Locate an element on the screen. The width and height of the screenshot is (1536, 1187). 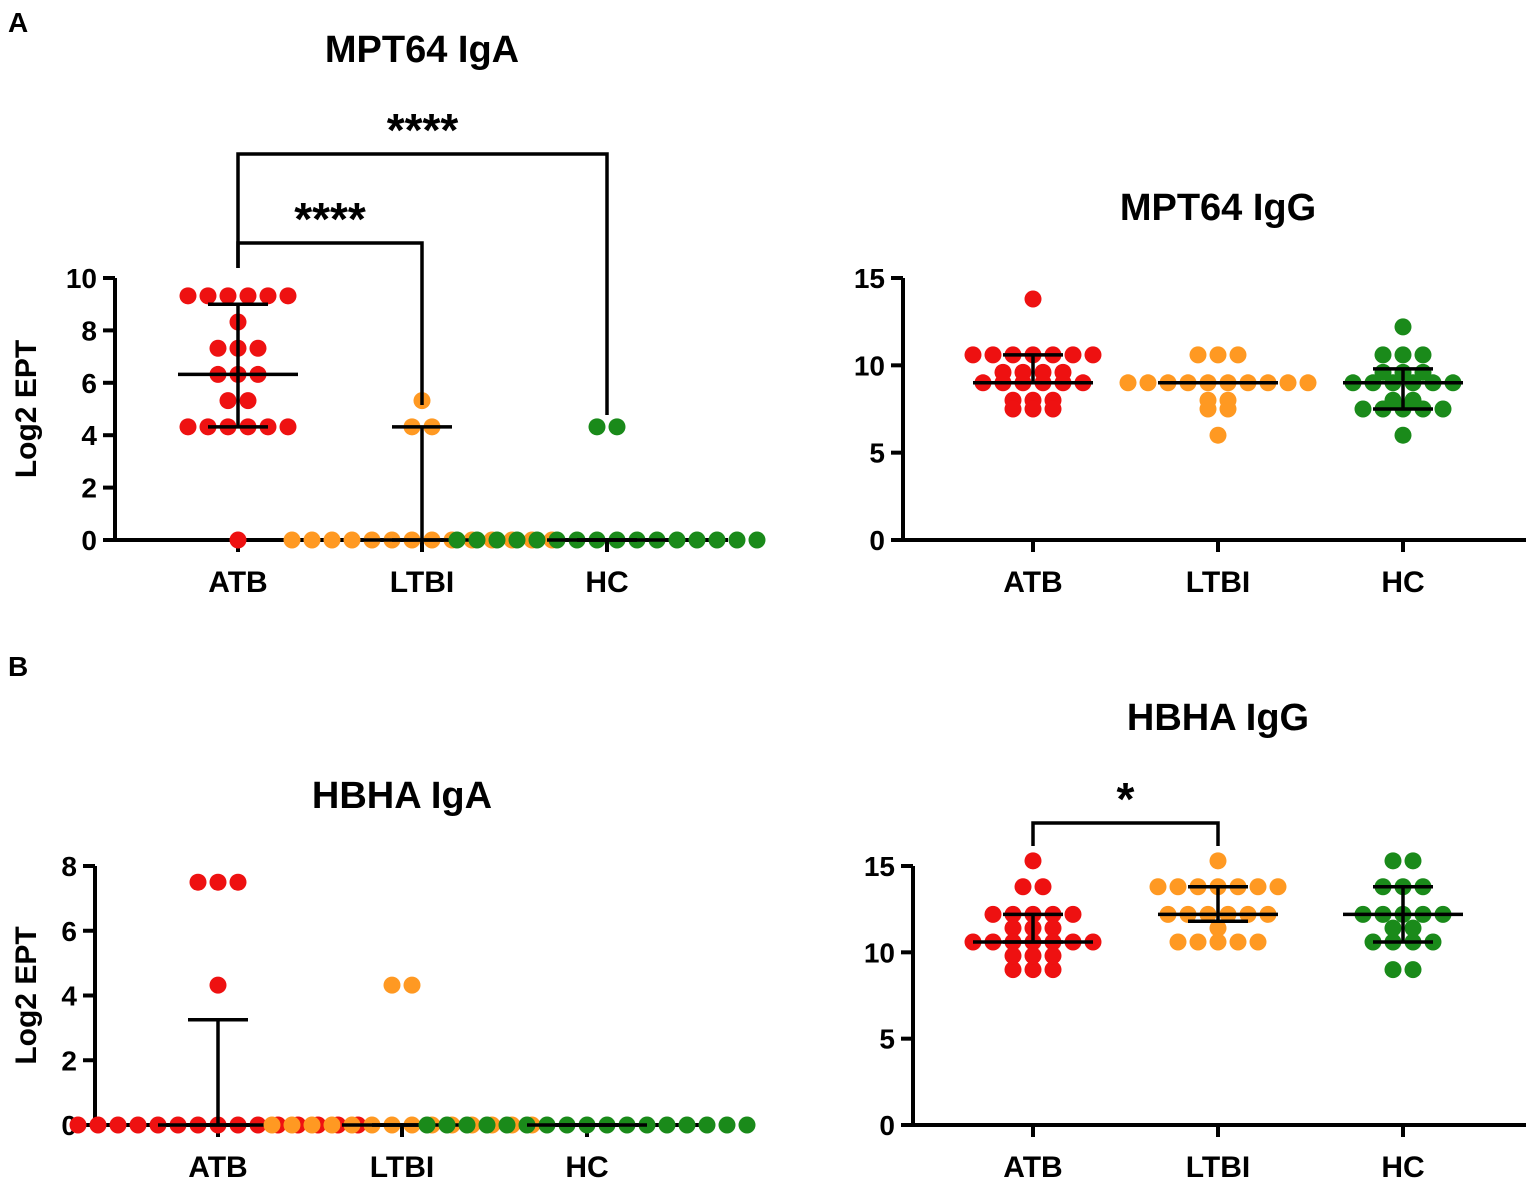
x-tick-label: LTBI is located at coordinates (422, 582).